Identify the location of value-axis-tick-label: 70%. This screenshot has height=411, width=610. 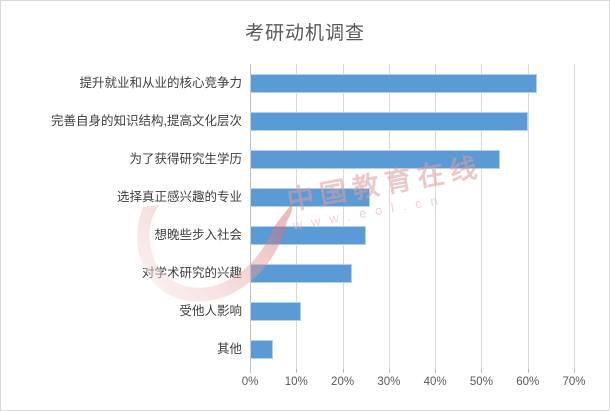
(574, 382).